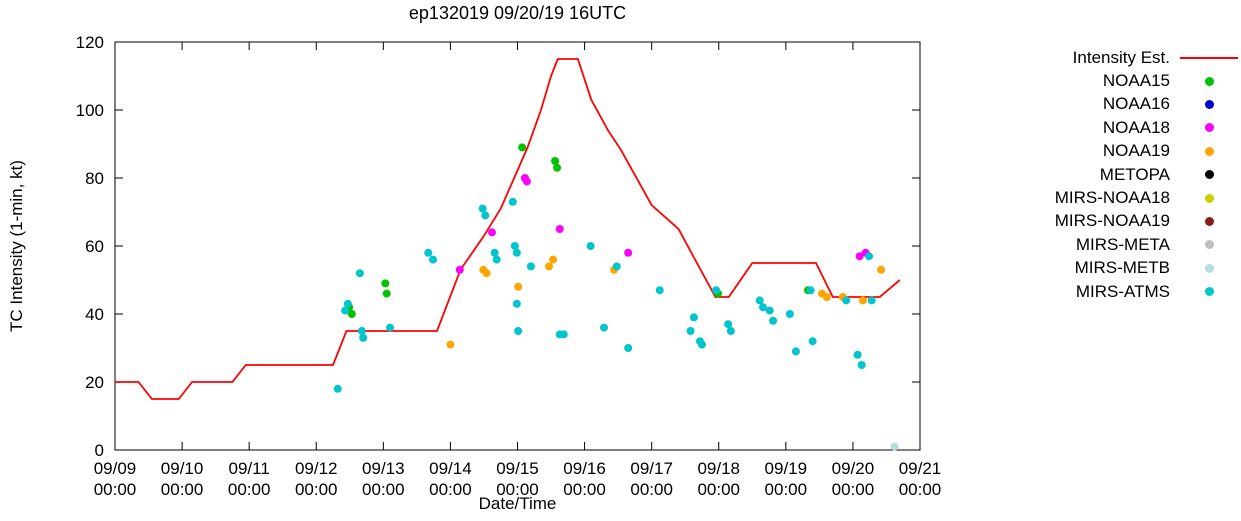 The image size is (1241, 521). What do you see at coordinates (786, 468) in the screenshot?
I see `x-tick-date-label: 09/19` at bounding box center [786, 468].